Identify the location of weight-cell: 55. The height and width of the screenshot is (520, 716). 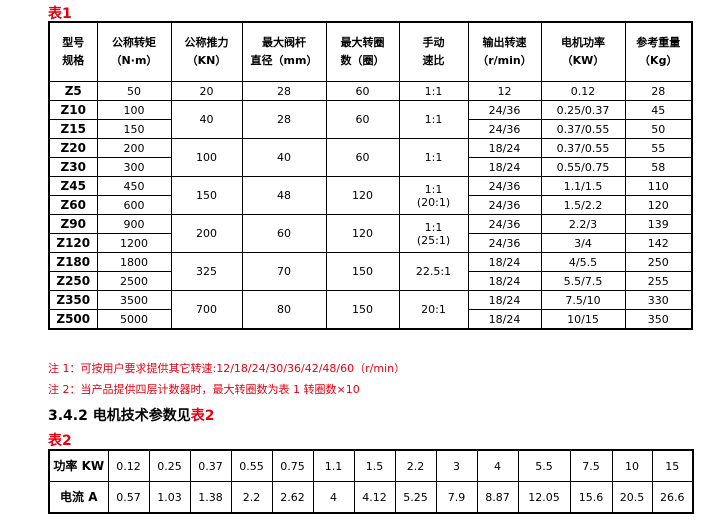
(658, 148).